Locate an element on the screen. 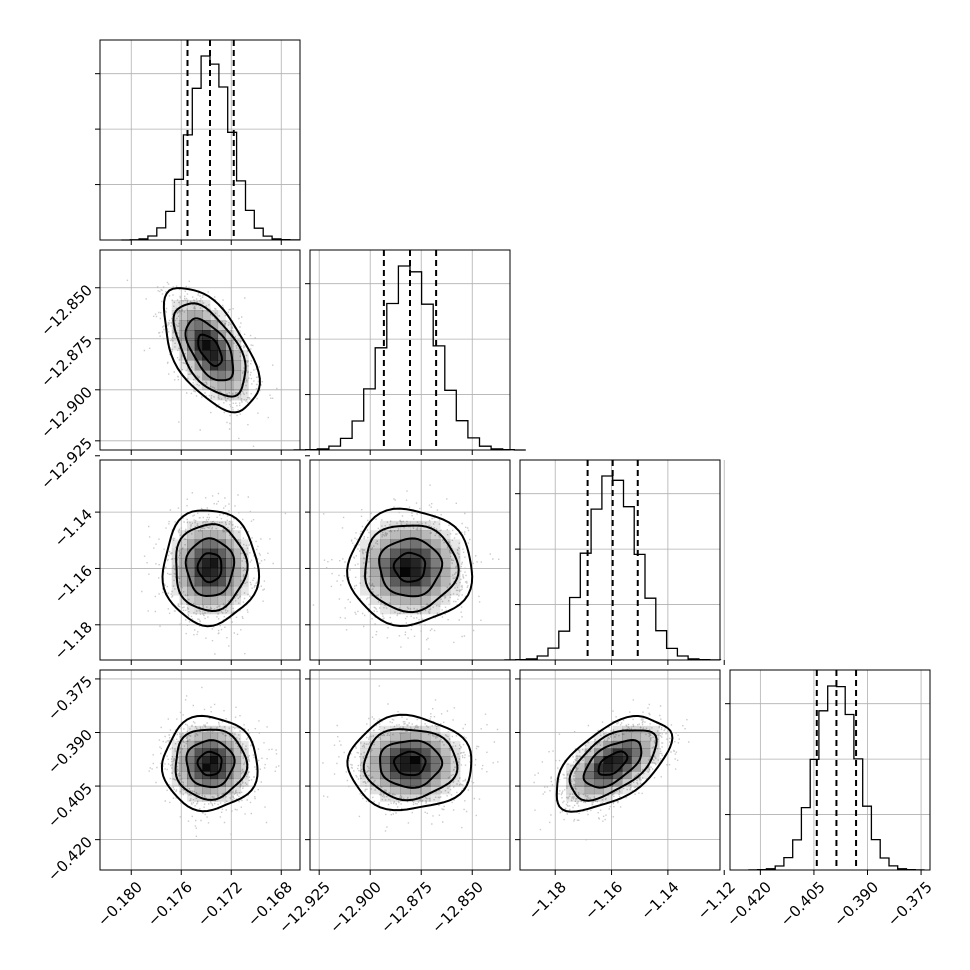 This screenshot has width=970, height=970. y-tick-label: −1.14 is located at coordinates (73, 527).